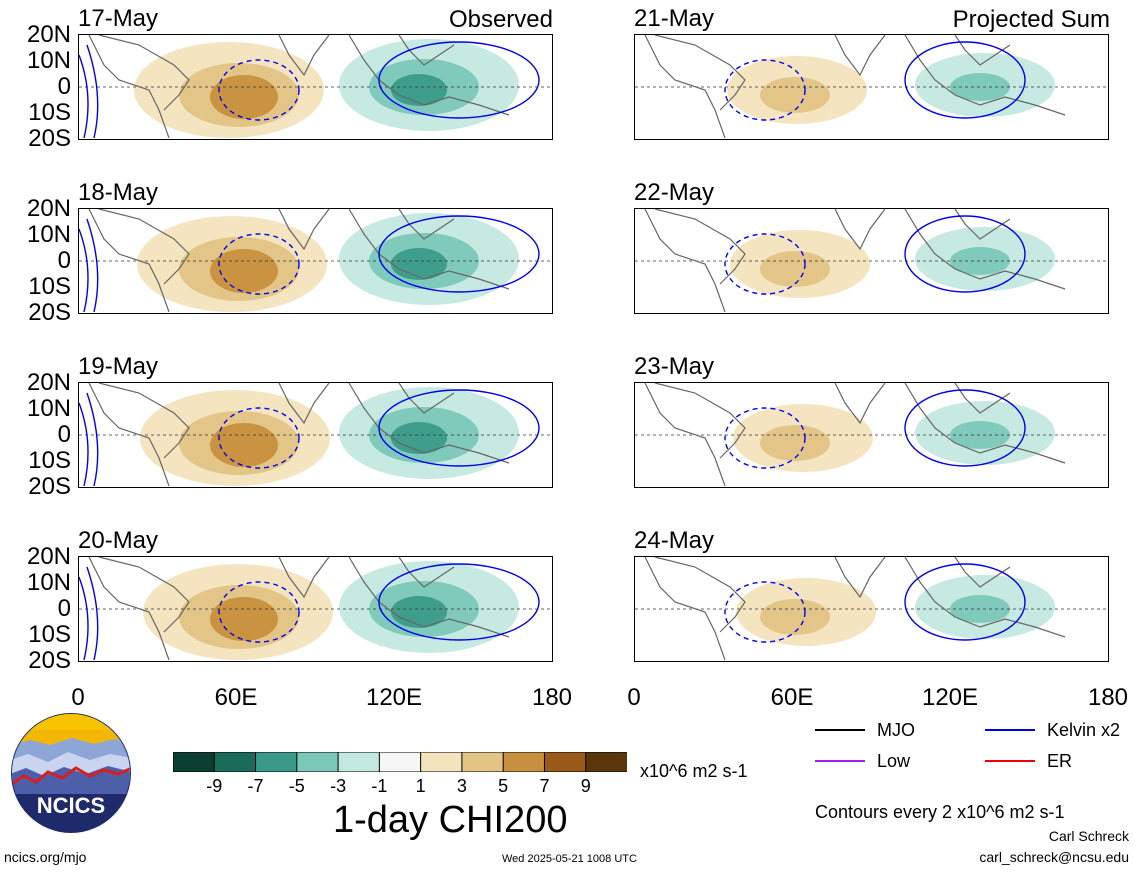 This screenshot has height=872, width=1135. I want to click on panel-date-label: 17-May, so click(118, 18).